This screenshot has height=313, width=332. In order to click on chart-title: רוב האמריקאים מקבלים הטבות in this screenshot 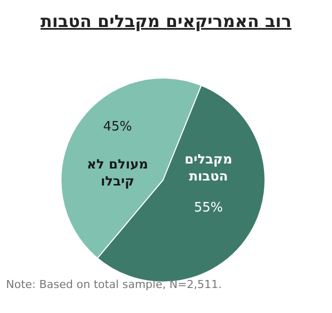, I will do `click(166, 22)`.